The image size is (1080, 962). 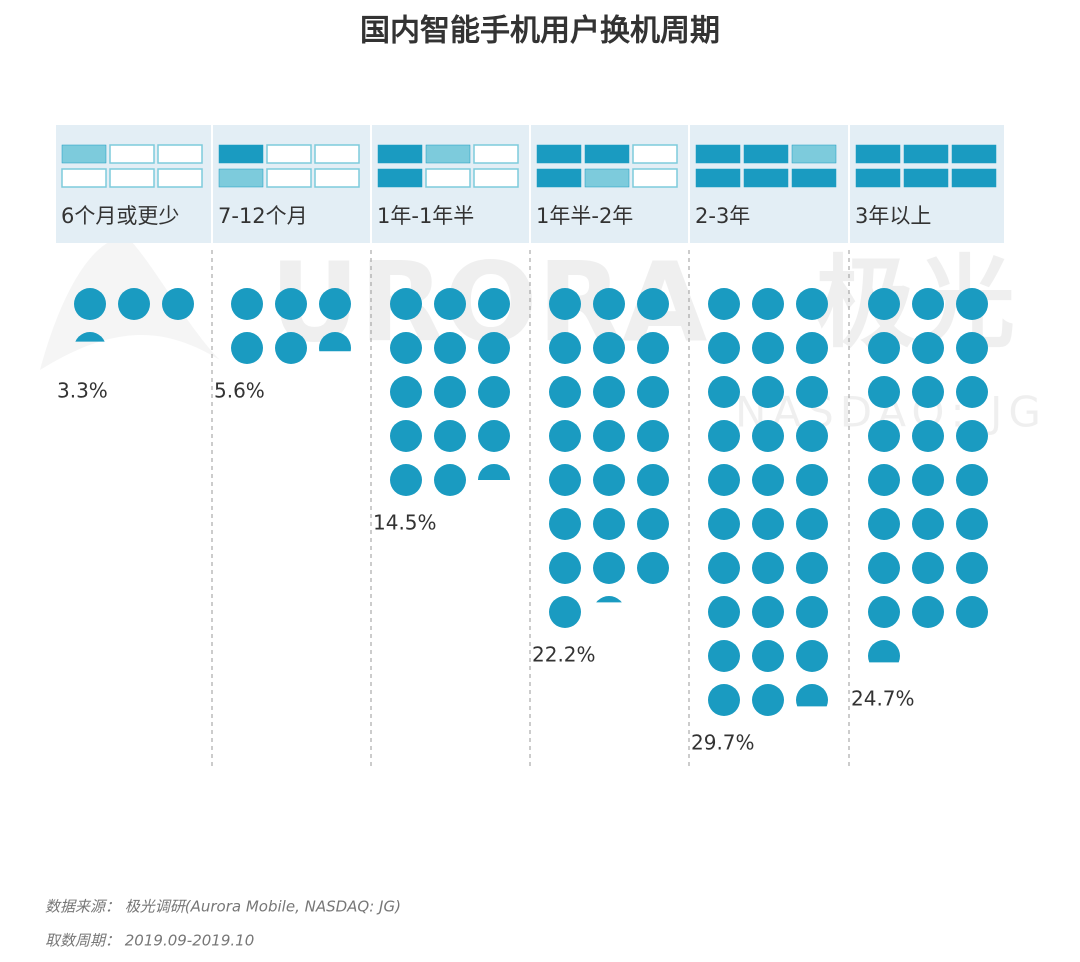 I want to click on period: 取数周期： 2019.09-2019.10, so click(x=149, y=941).